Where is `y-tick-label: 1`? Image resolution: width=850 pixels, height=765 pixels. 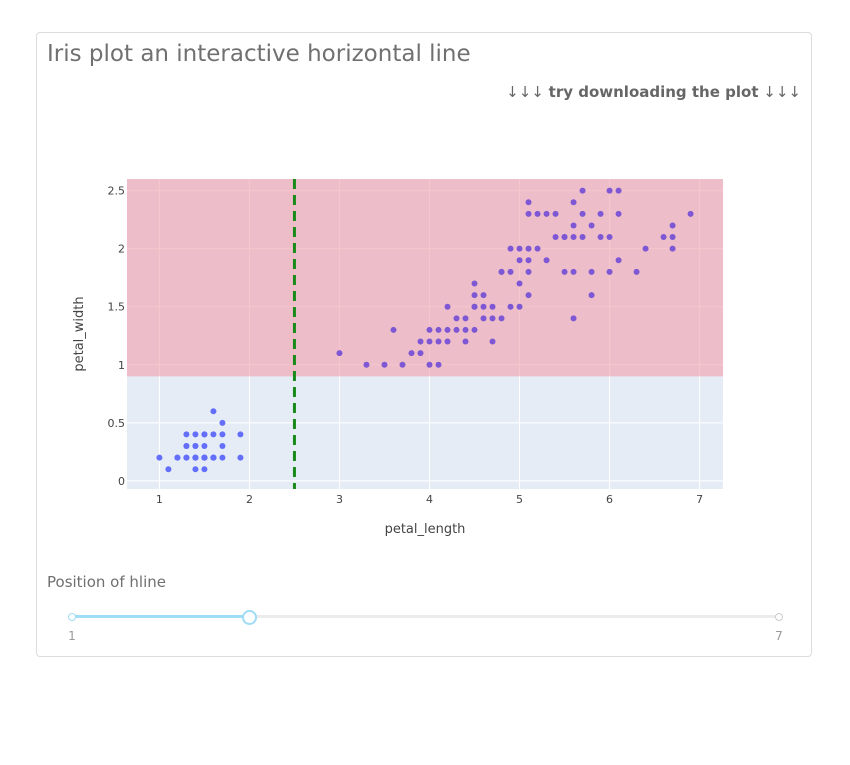 y-tick-label: 1 is located at coordinates (121, 365).